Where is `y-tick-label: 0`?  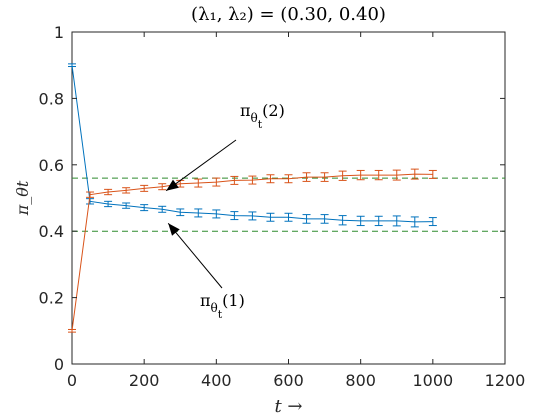
y-tick-label: 0 is located at coordinates (59, 364).